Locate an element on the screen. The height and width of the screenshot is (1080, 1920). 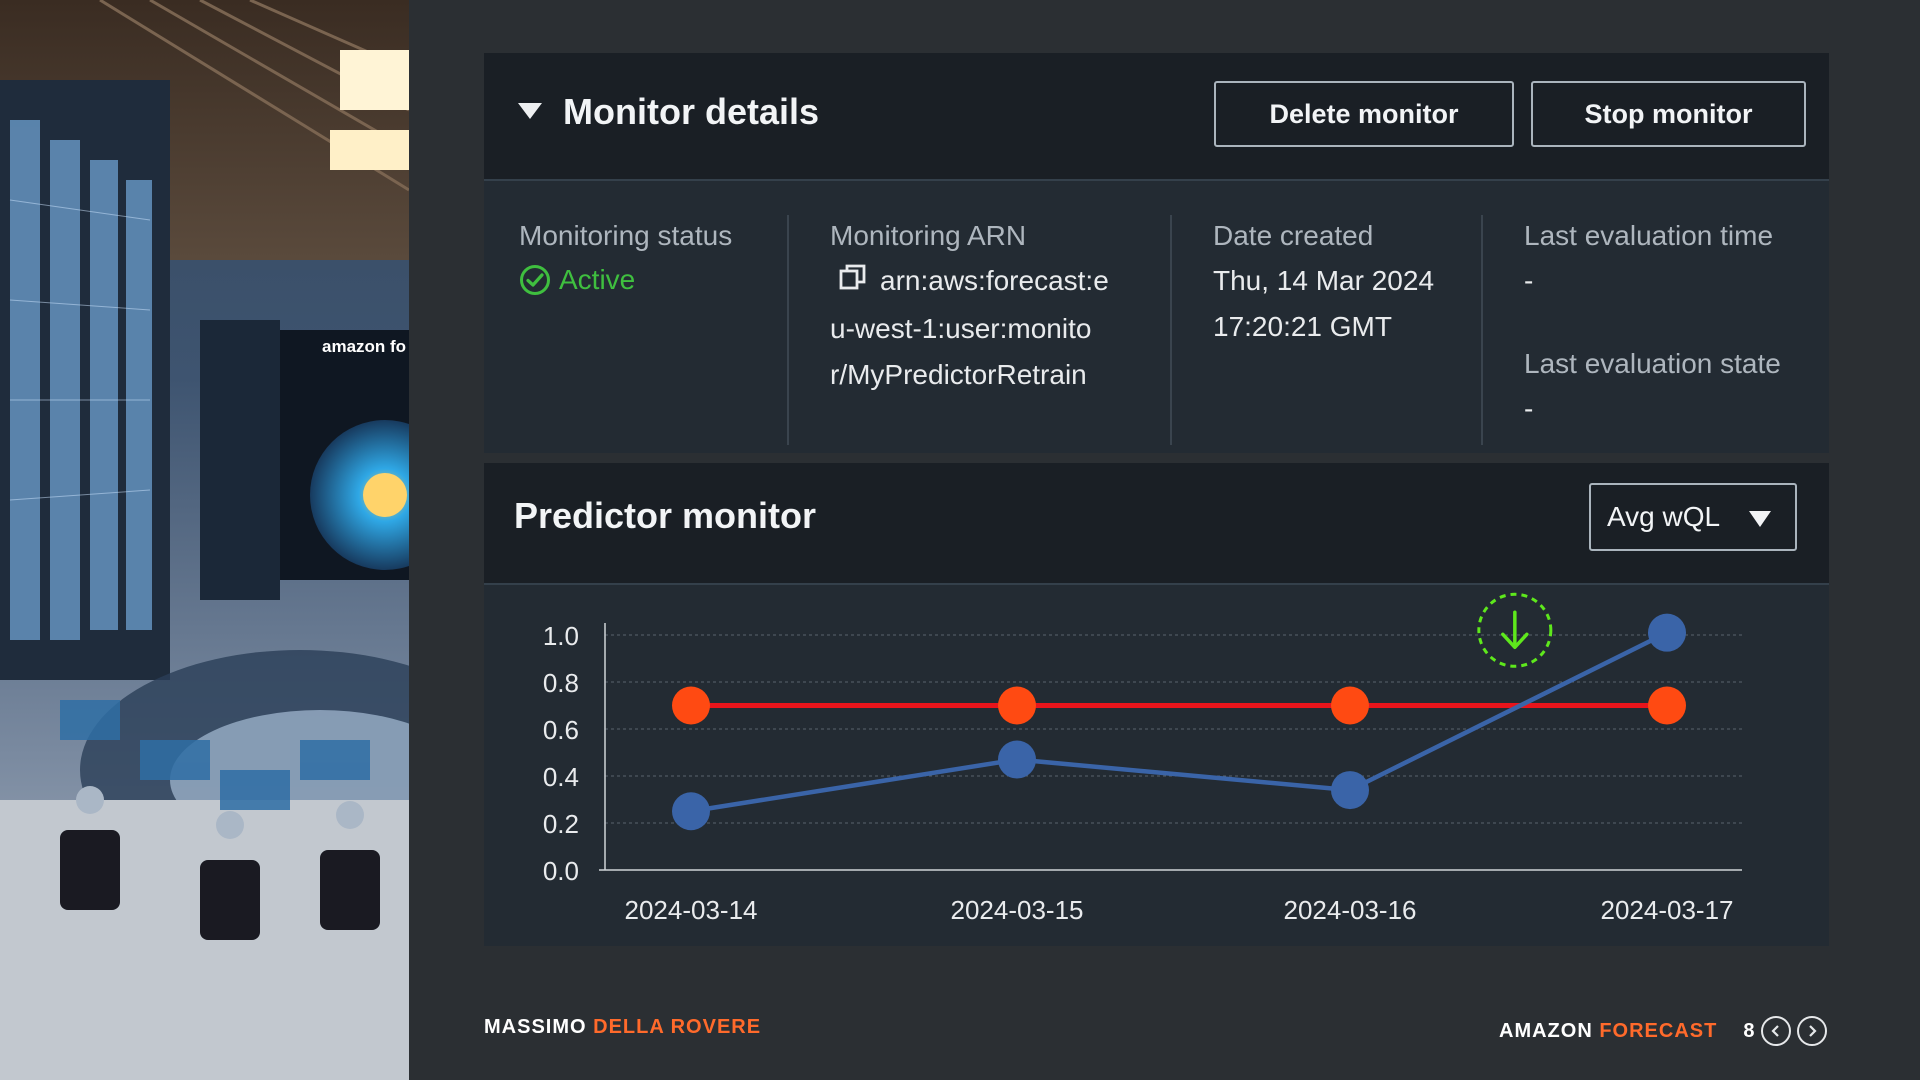
x-tick-label: 2024-03-17 is located at coordinates (1667, 910).